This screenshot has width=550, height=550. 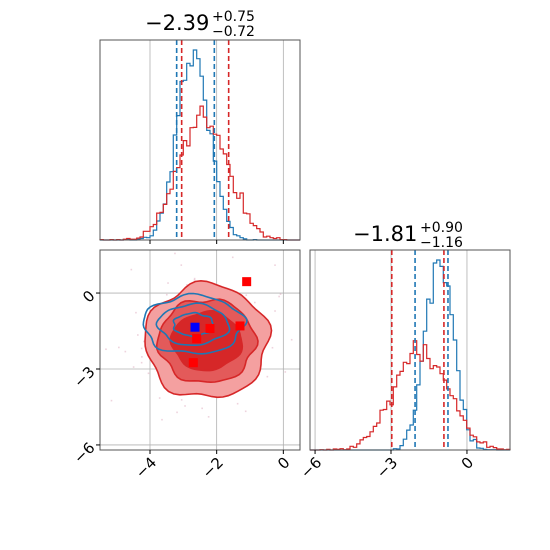 What do you see at coordinates (213, 468) in the screenshot?
I see `contour-xtick-label-1: −2` at bounding box center [213, 468].